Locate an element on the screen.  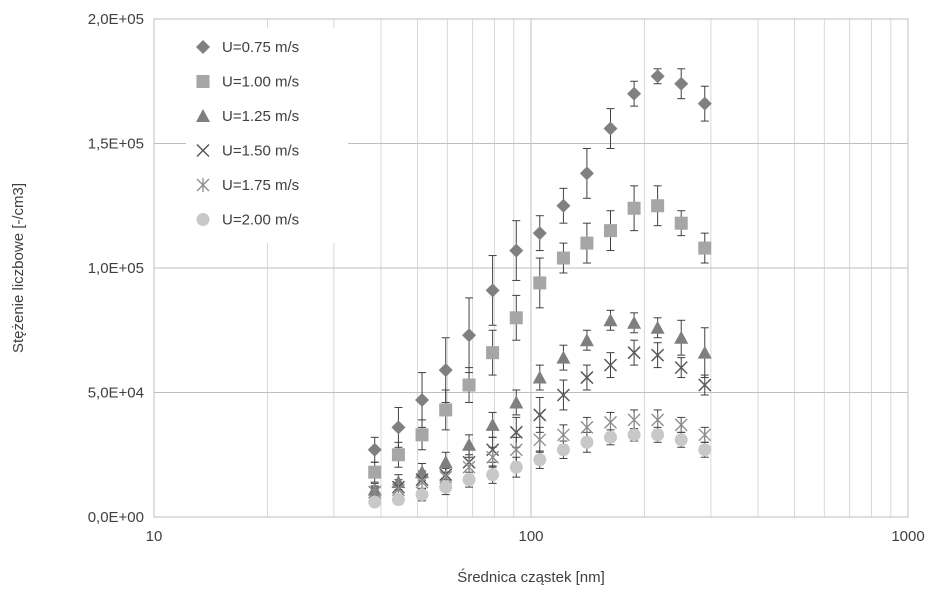
y-tick-label: 2,0E+05 is located at coordinates (116, 19).